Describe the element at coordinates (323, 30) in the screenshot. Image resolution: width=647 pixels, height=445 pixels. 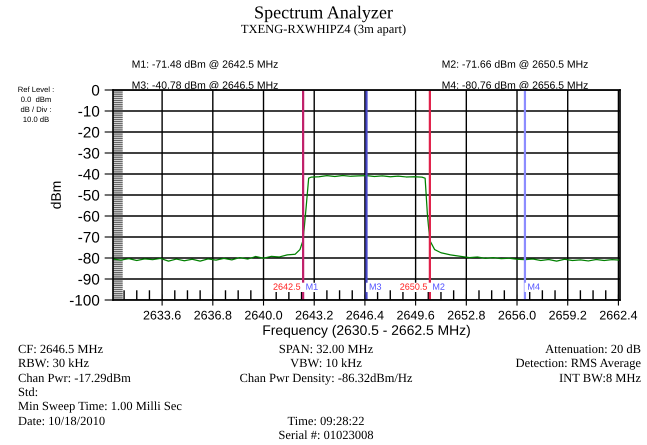
I see `chart-subtitle: TXENG-RXWHIPZ4 (3m apart)` at that location.